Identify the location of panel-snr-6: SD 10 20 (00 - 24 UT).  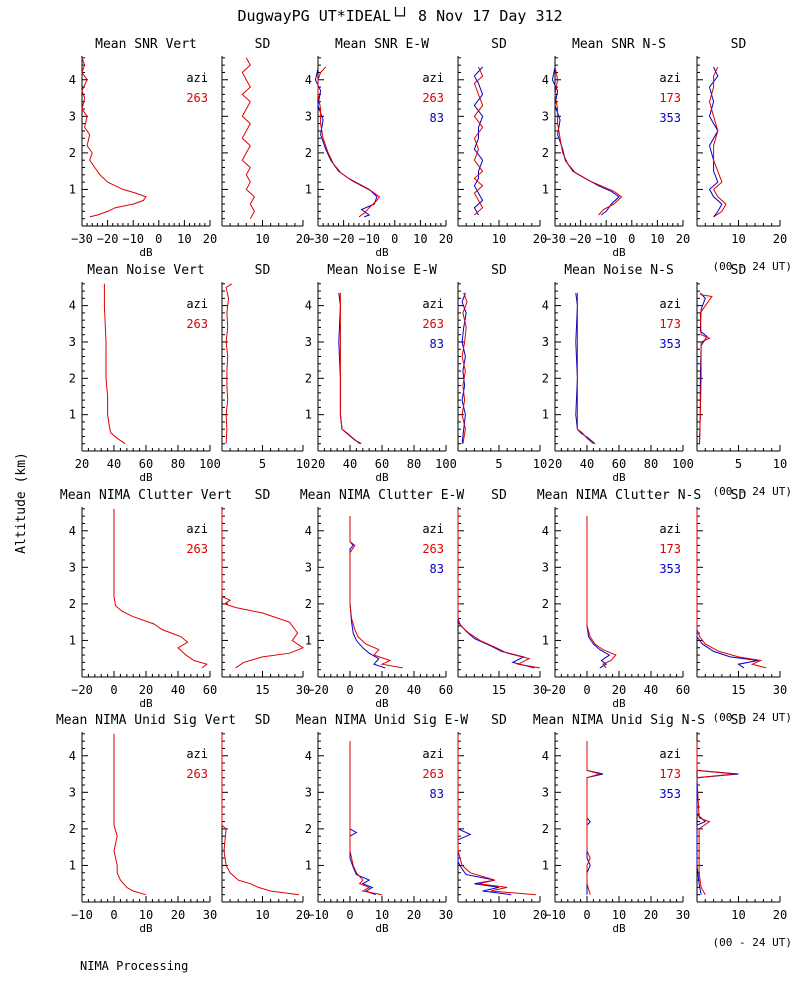
(744, 155).